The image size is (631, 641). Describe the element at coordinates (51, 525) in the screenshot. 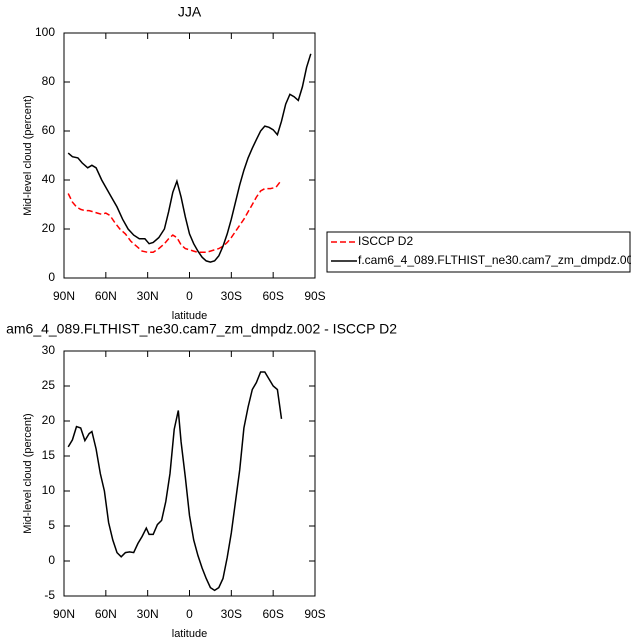

I see `y-tick-label: 5` at that location.